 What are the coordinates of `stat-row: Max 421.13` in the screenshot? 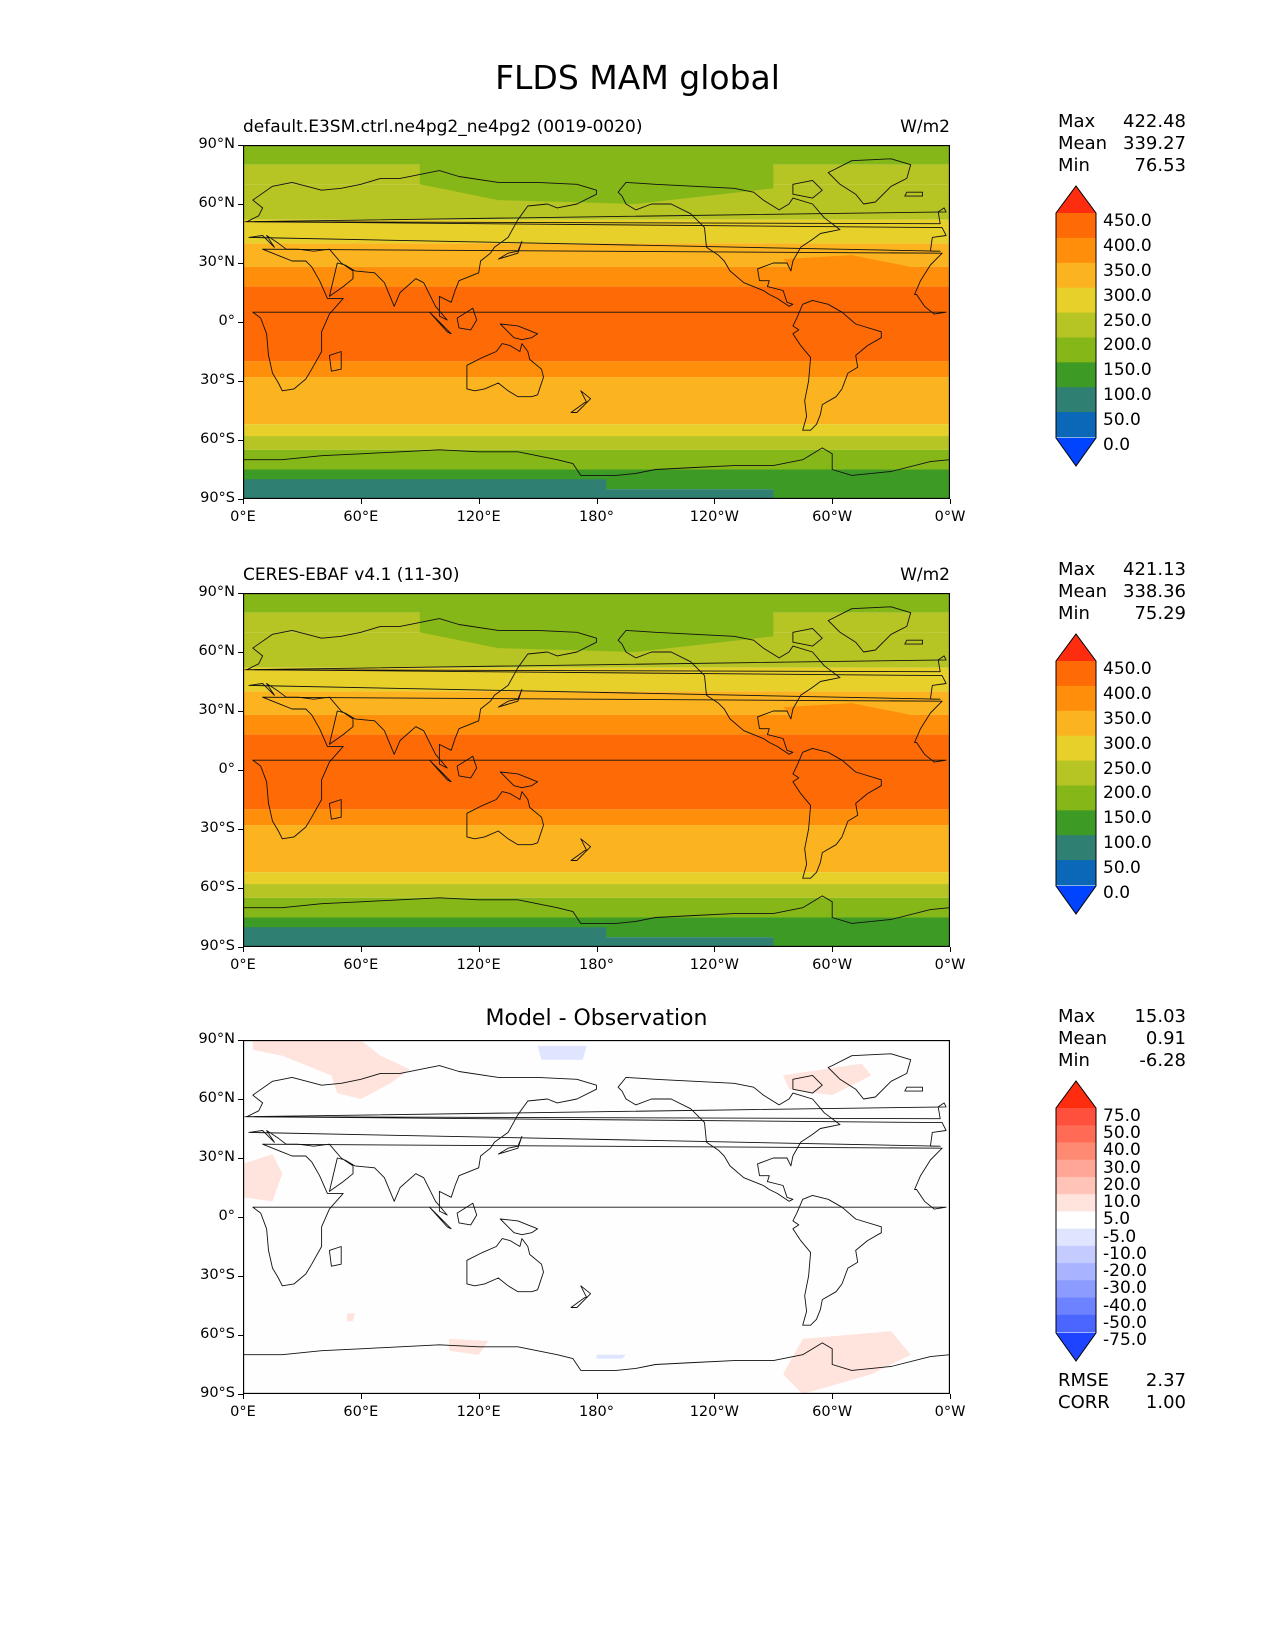 It's located at (1122, 570).